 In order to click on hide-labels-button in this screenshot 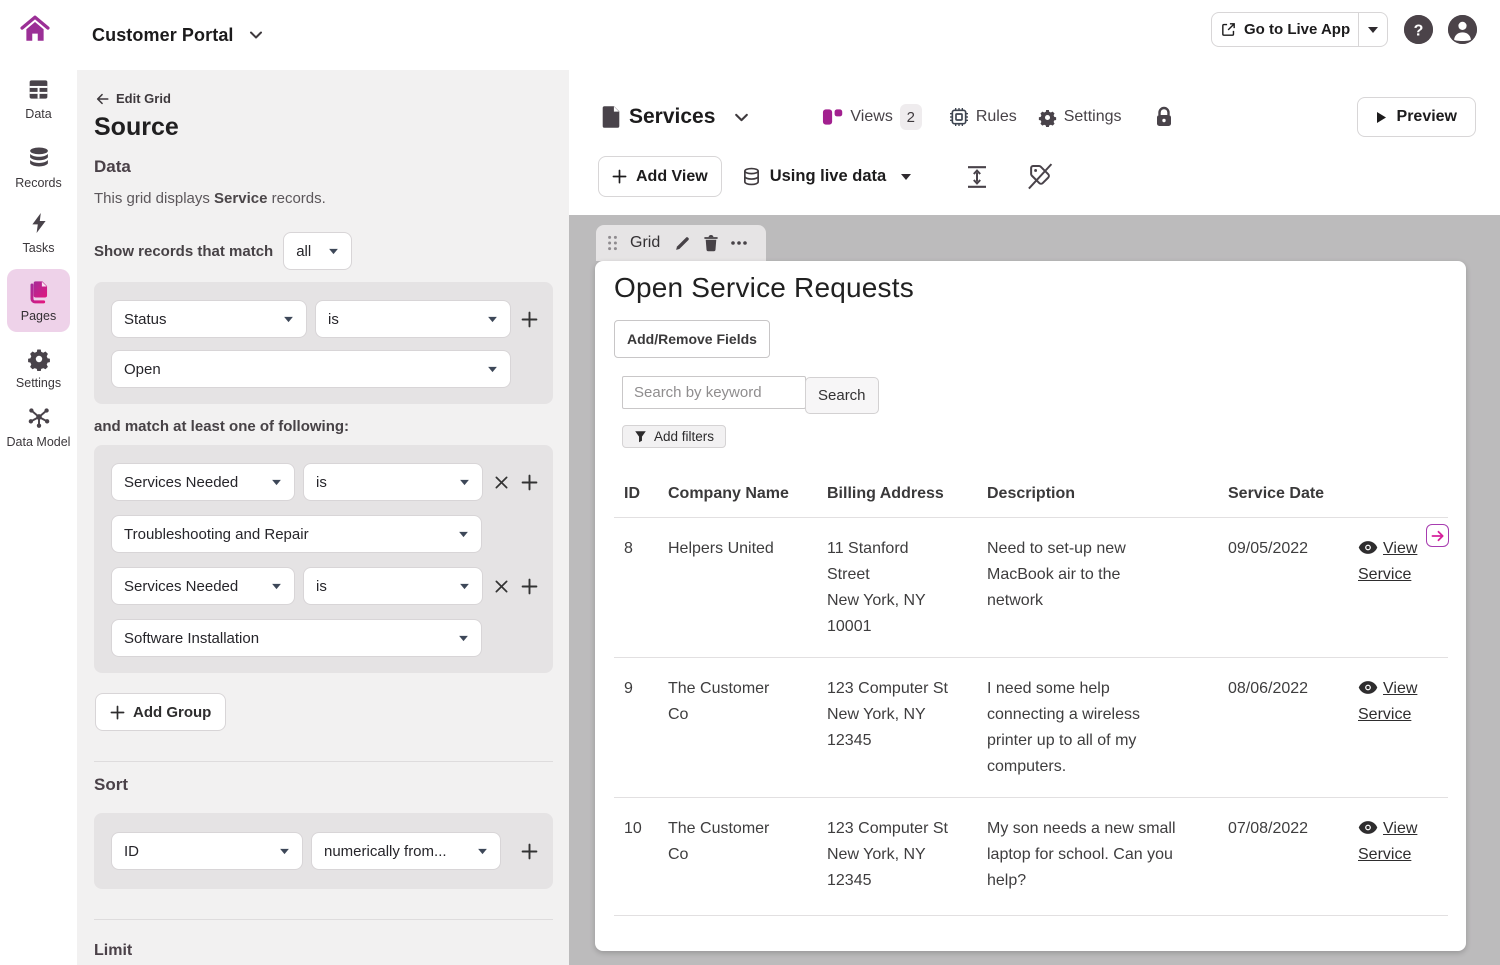, I will do `click(1040, 177)`.